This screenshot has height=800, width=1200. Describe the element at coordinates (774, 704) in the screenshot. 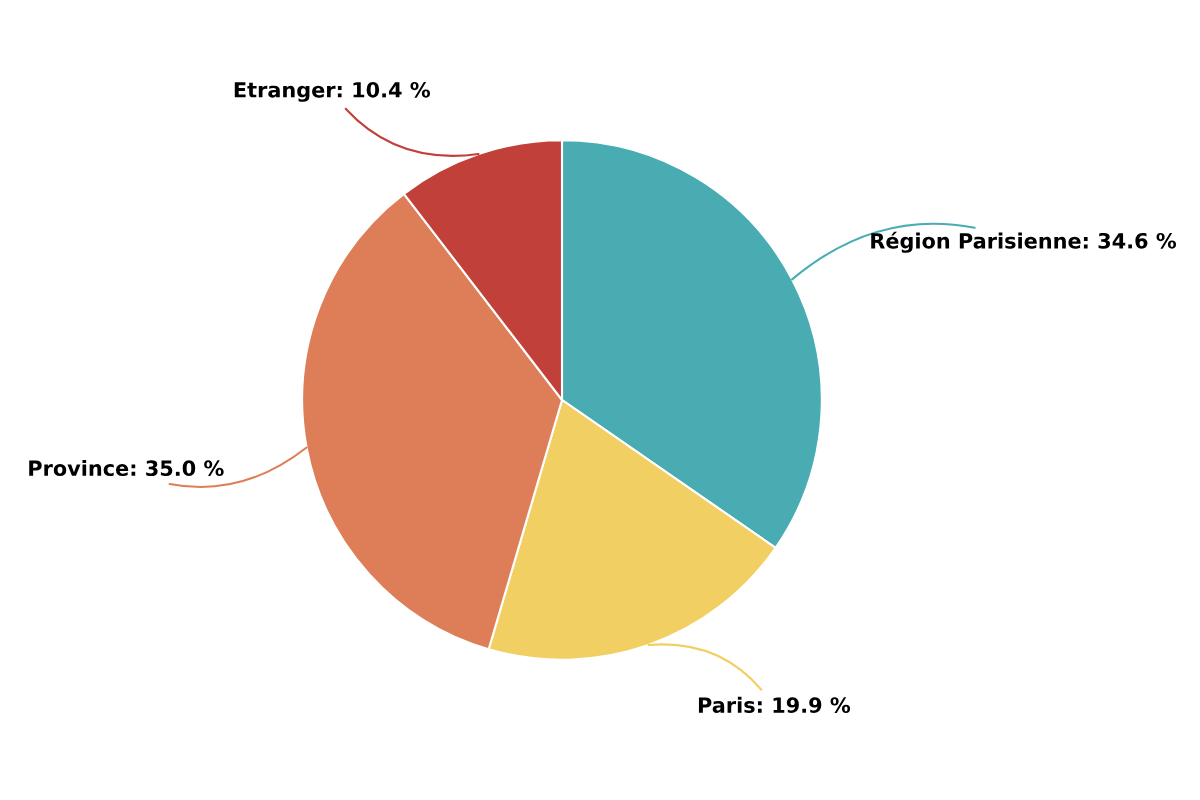

I see `slice-label: Paris: 19.9 %` at that location.